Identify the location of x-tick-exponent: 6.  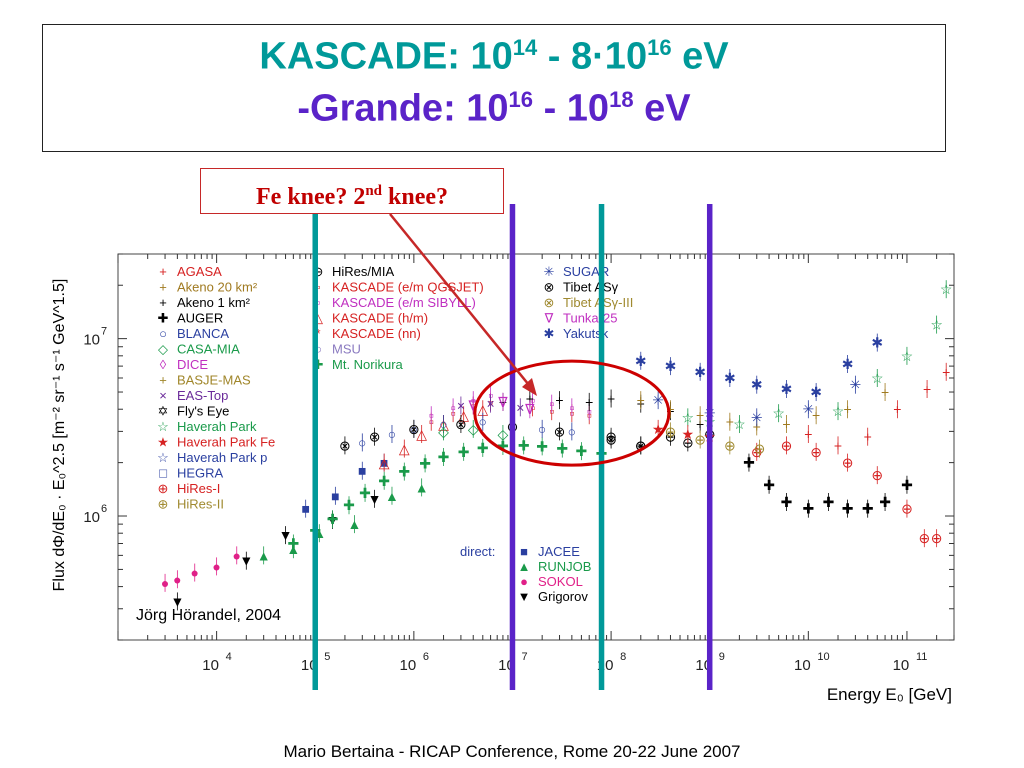
(426, 657).